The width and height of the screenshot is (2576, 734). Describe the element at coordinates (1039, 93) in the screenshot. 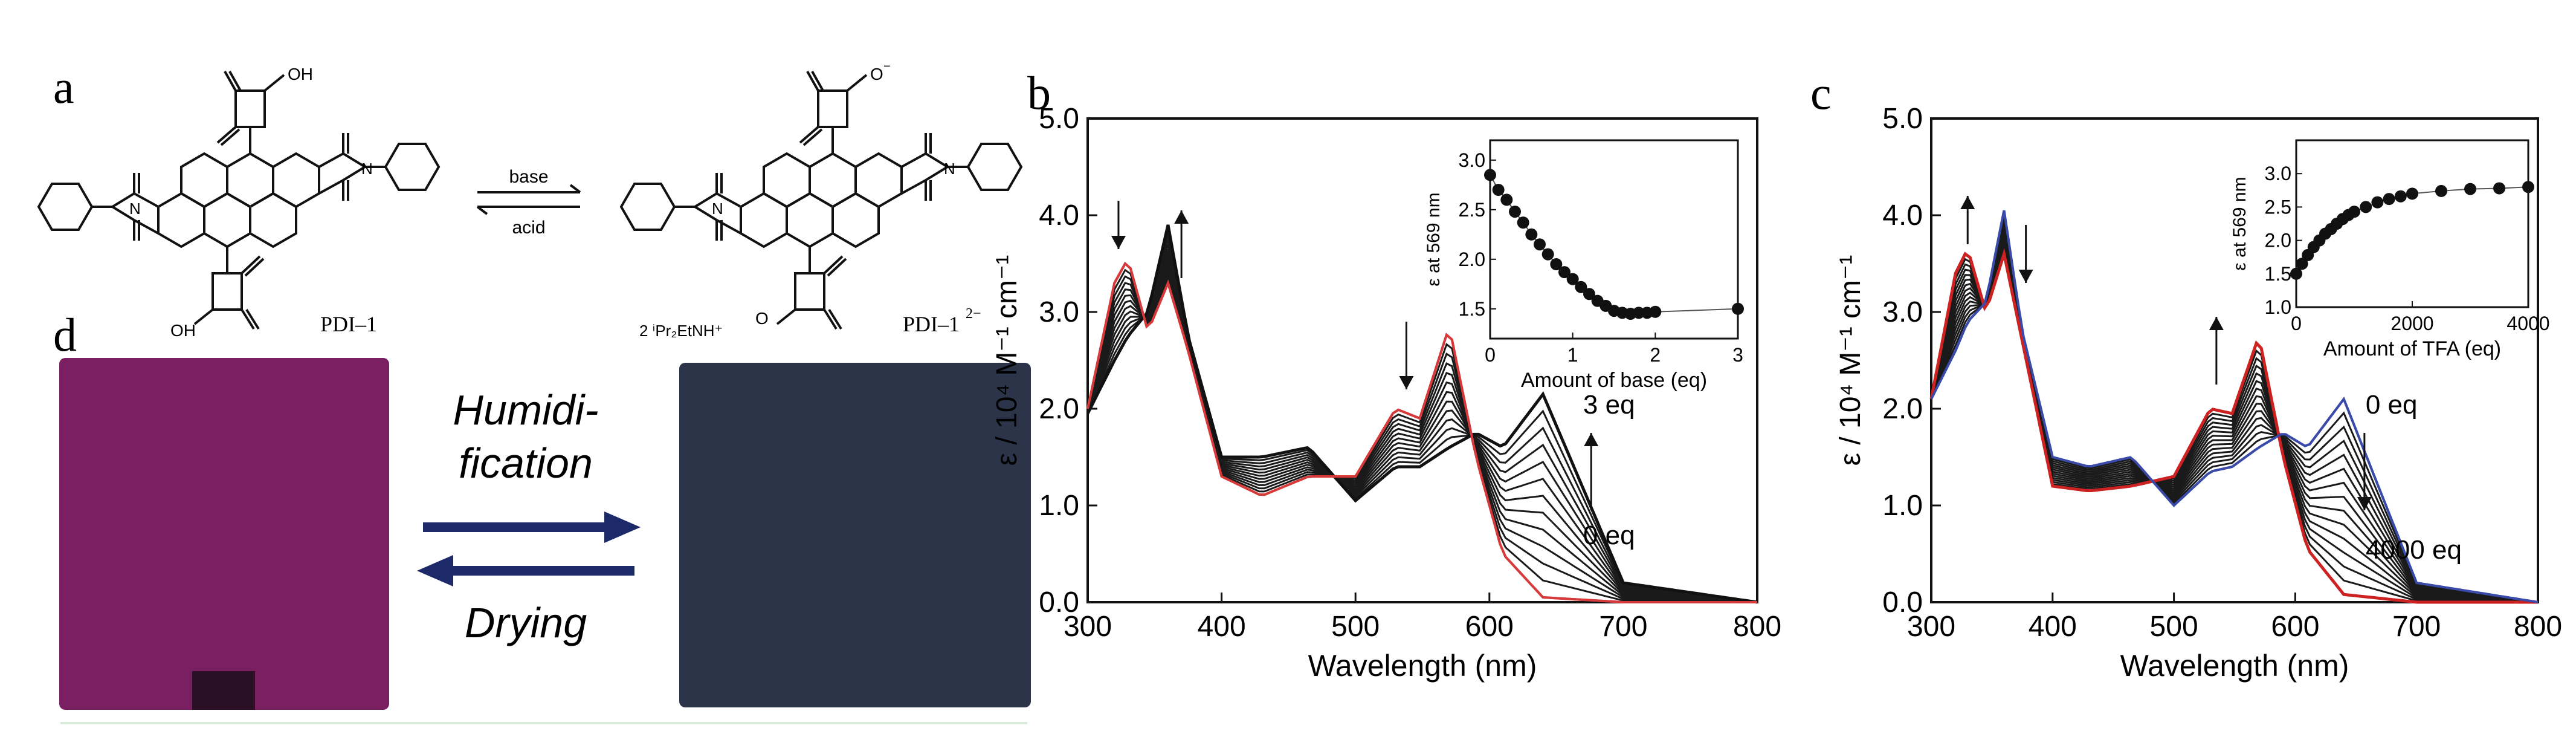

I see `panel-b-letter: b` at that location.